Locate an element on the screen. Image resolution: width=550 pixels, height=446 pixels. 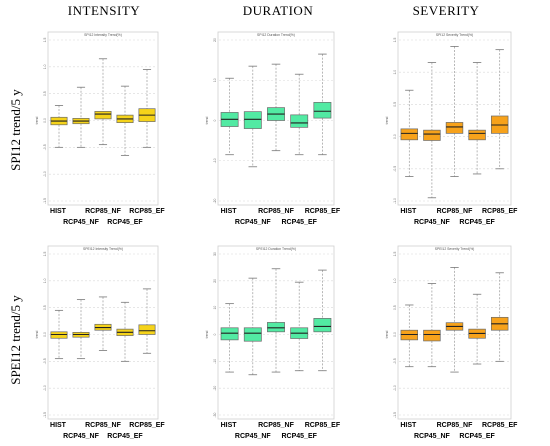
panel-title: SPI12 Intensity Trend(%) is located at coordinates (103, 35).